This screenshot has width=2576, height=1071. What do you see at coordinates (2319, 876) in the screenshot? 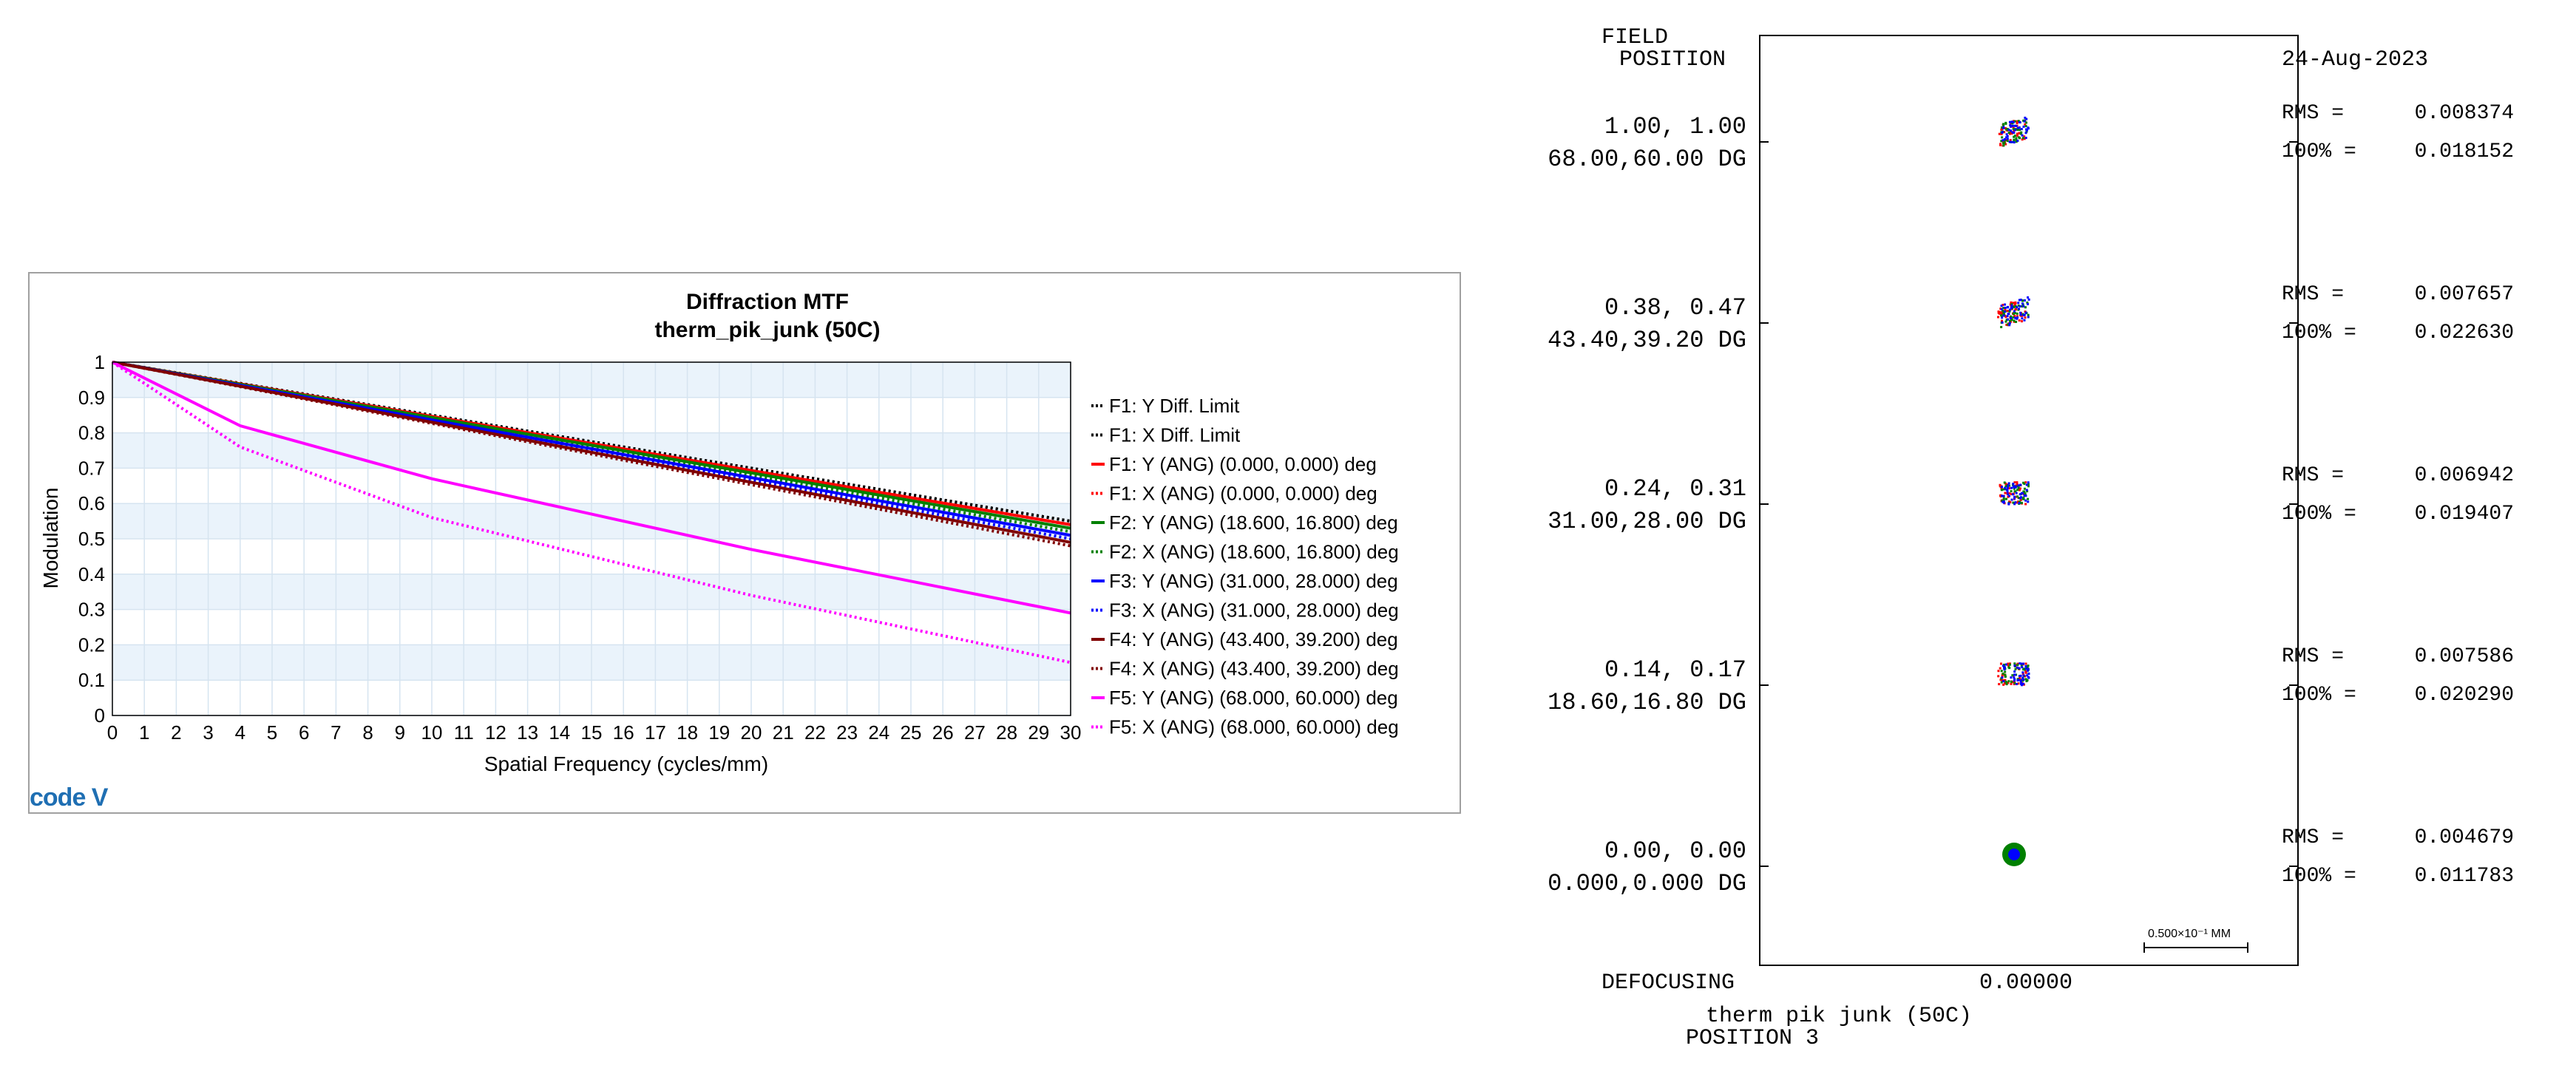
I see `full-energy-label: 100% =` at bounding box center [2319, 876].